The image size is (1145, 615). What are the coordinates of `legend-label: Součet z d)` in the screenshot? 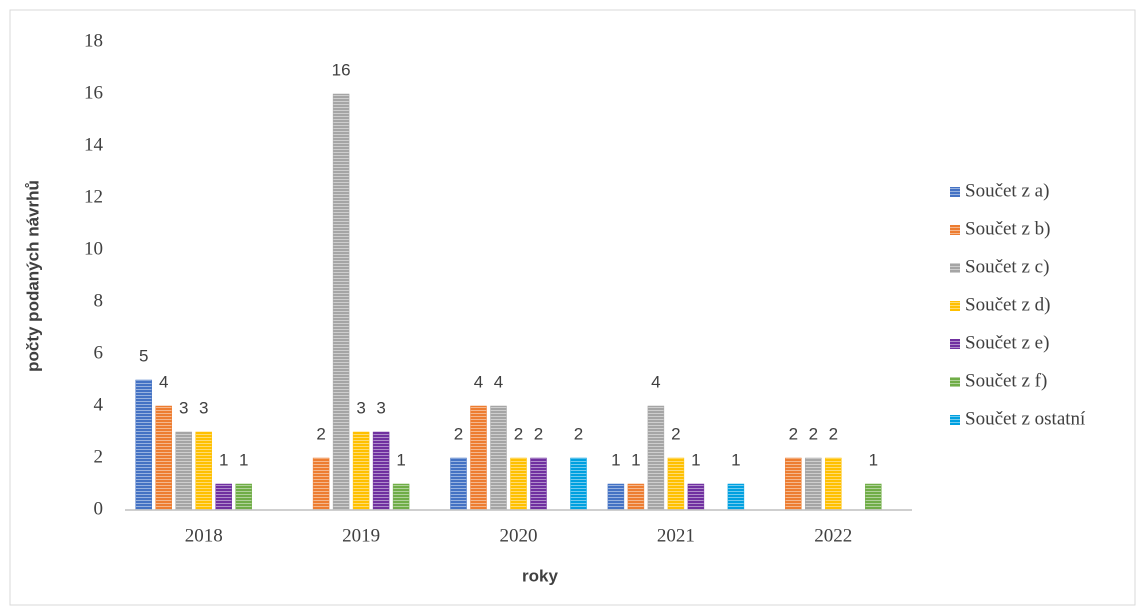 It's located at (1007, 304).